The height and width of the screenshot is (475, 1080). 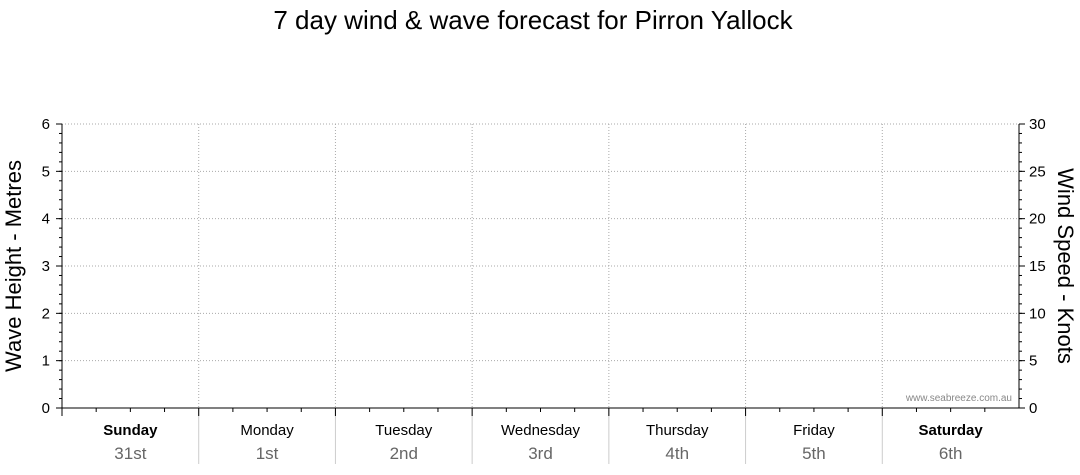 What do you see at coordinates (130, 430) in the screenshot?
I see `day-name-label: Sunday` at bounding box center [130, 430].